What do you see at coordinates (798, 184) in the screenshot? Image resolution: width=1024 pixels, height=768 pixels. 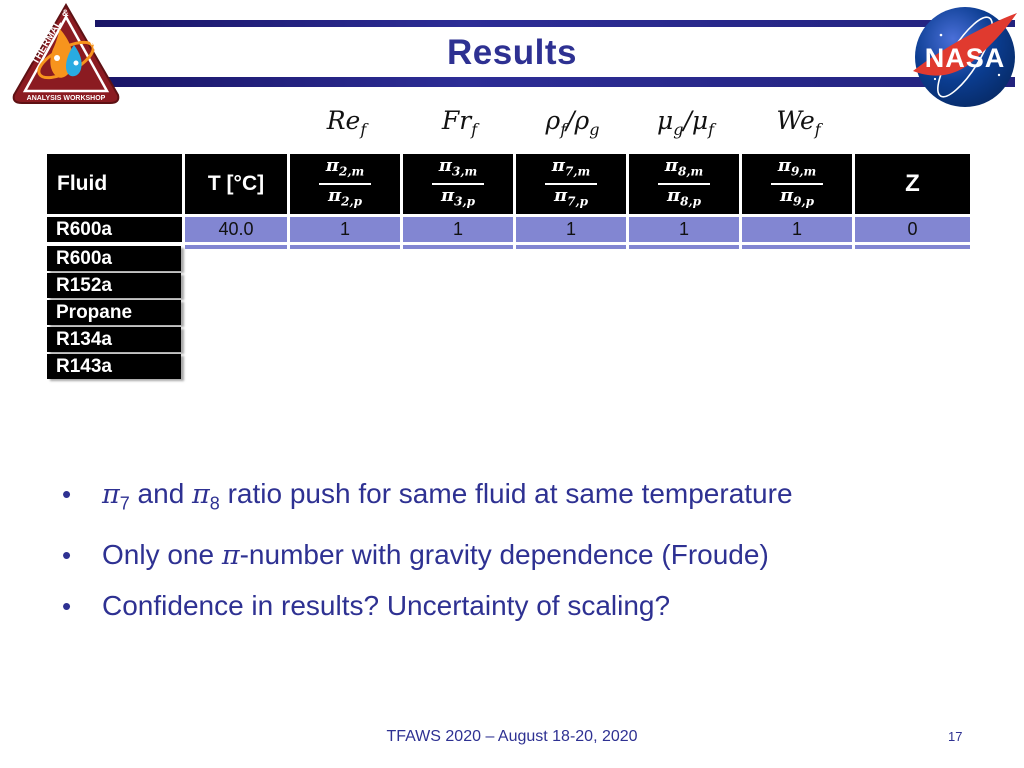 I see `column-header-pi9-ratio: π9,m π9,p` at bounding box center [798, 184].